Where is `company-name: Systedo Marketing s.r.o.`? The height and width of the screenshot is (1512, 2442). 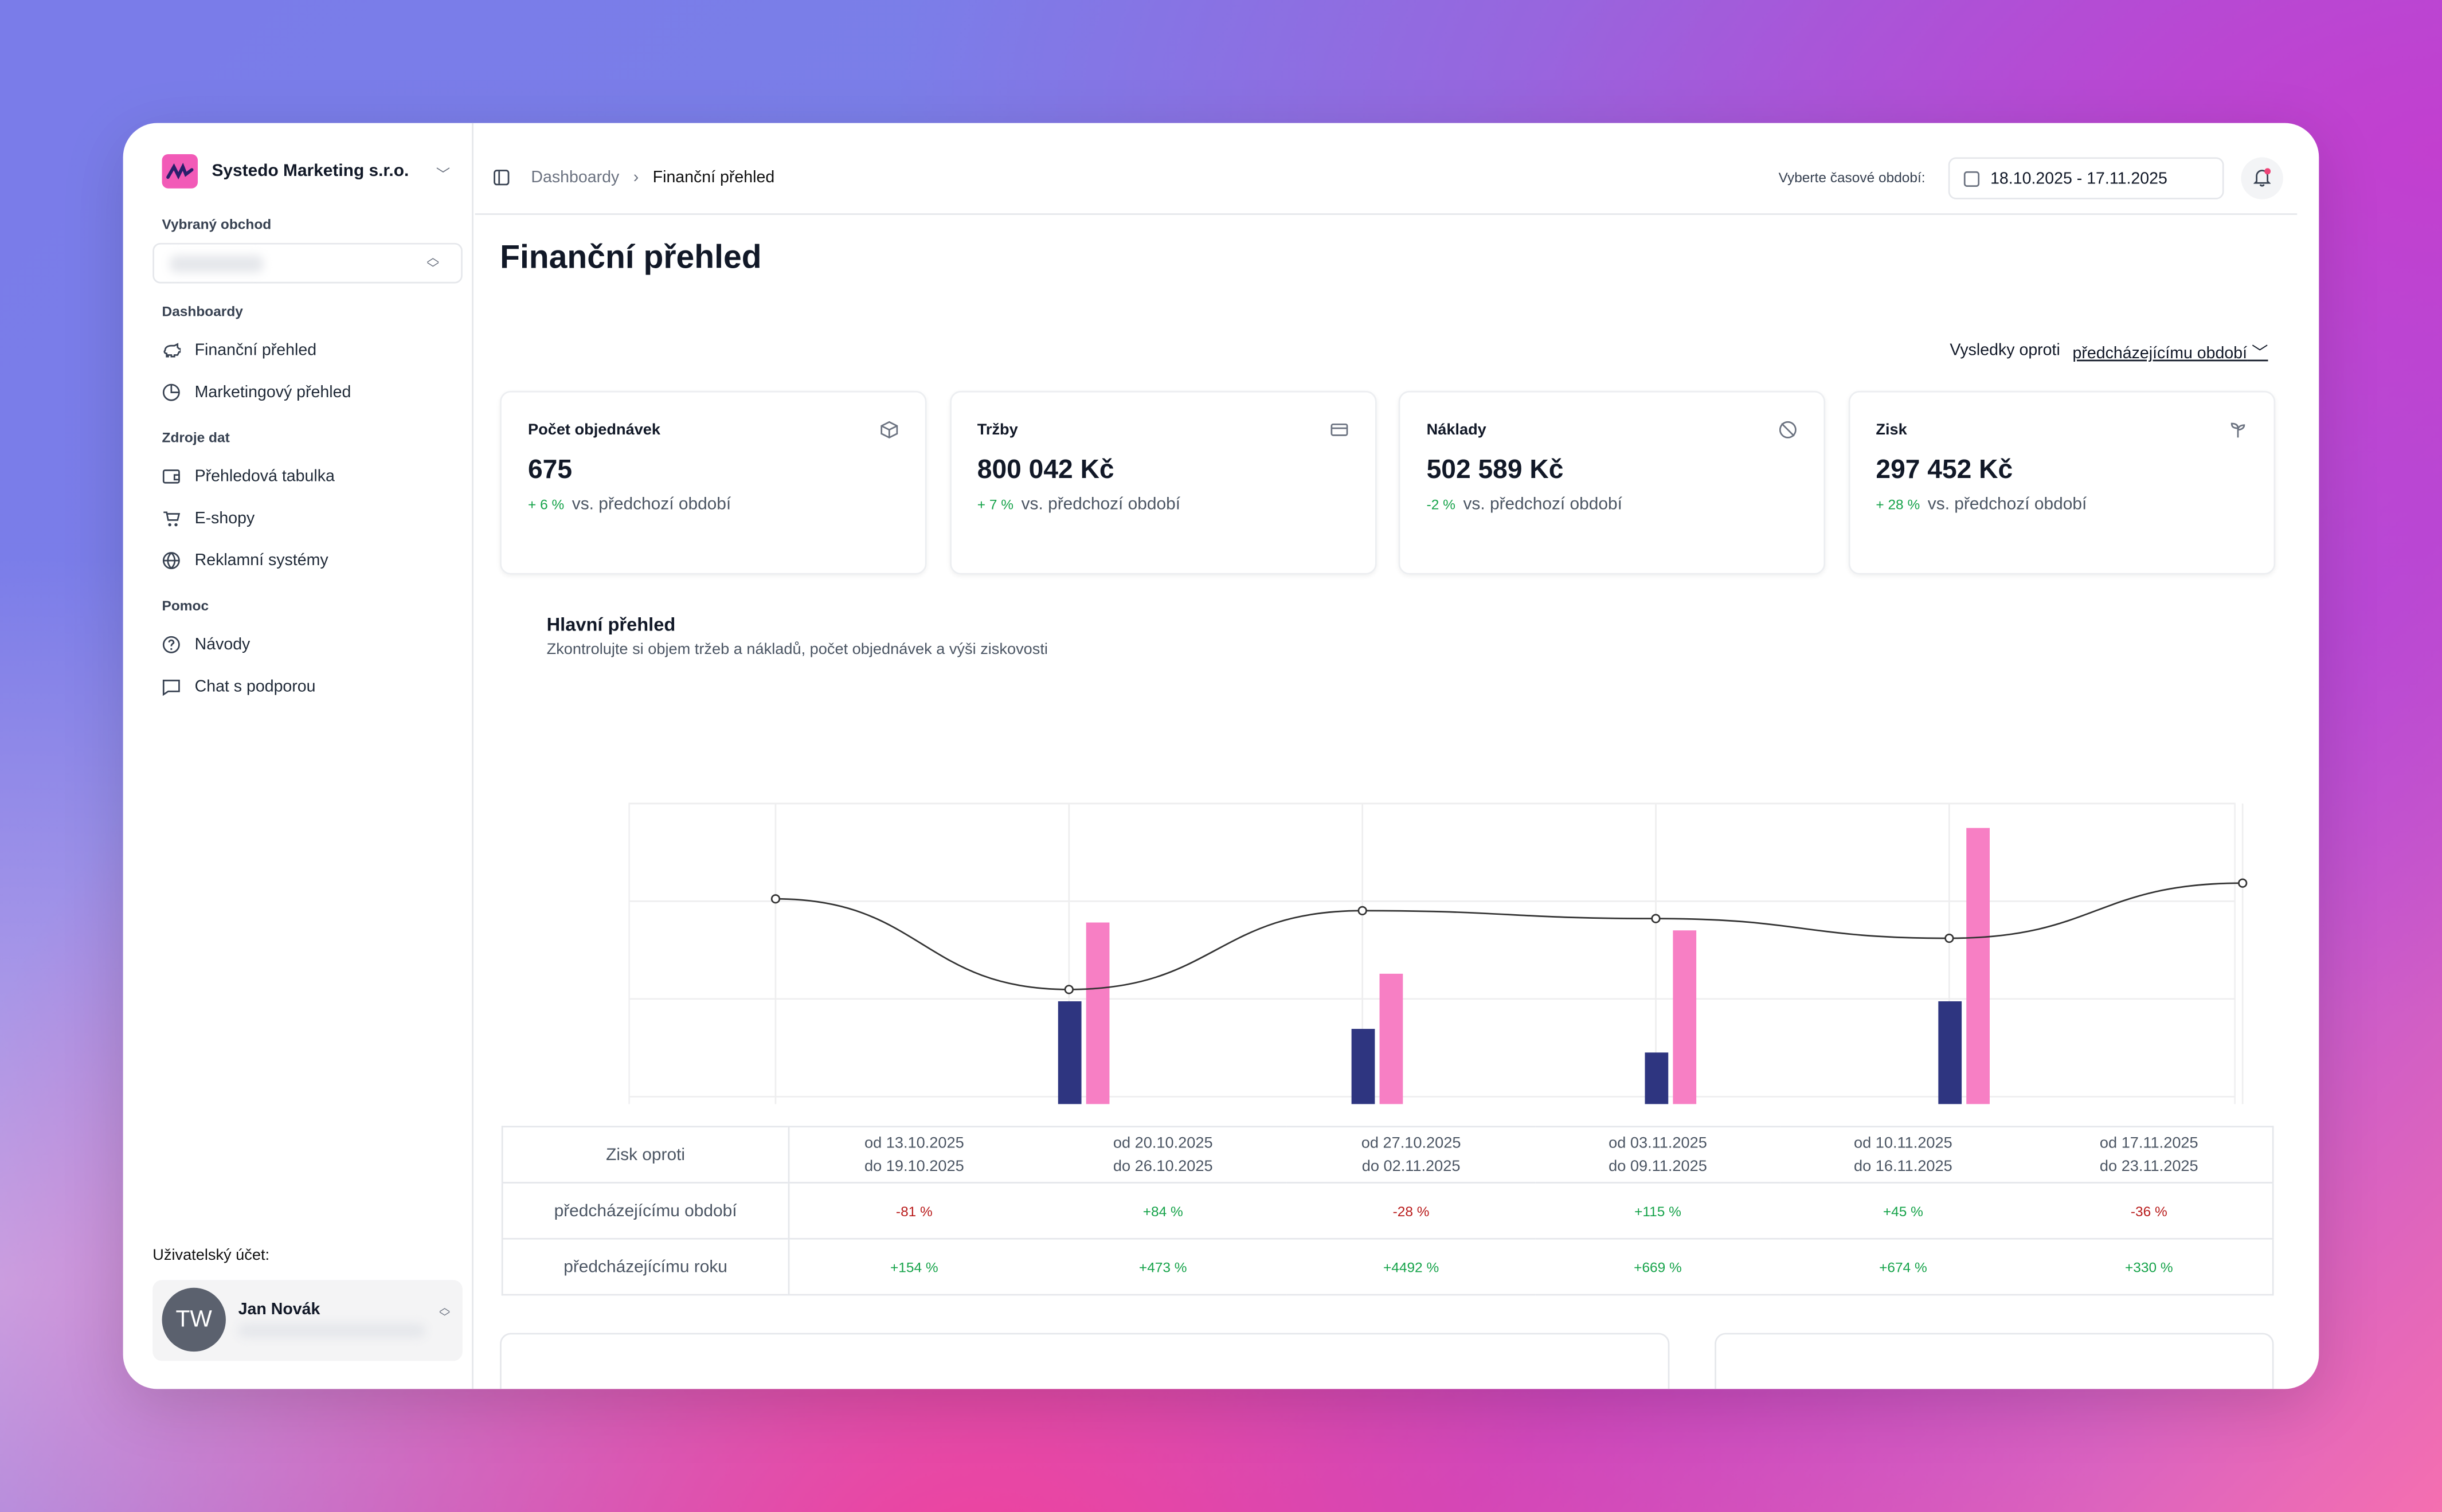 company-name: Systedo Marketing s.r.o. is located at coordinates (311, 171).